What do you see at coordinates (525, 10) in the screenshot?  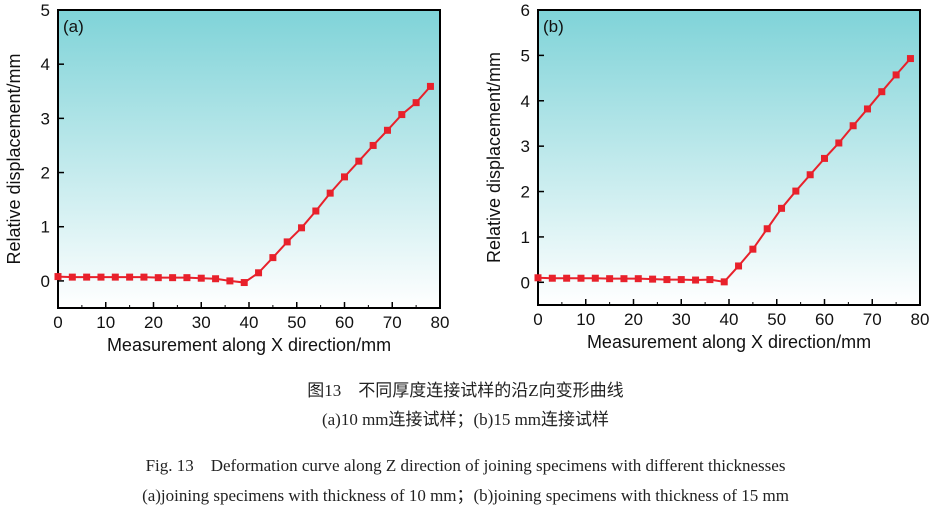 I see `y-tick-label: 6` at bounding box center [525, 10].